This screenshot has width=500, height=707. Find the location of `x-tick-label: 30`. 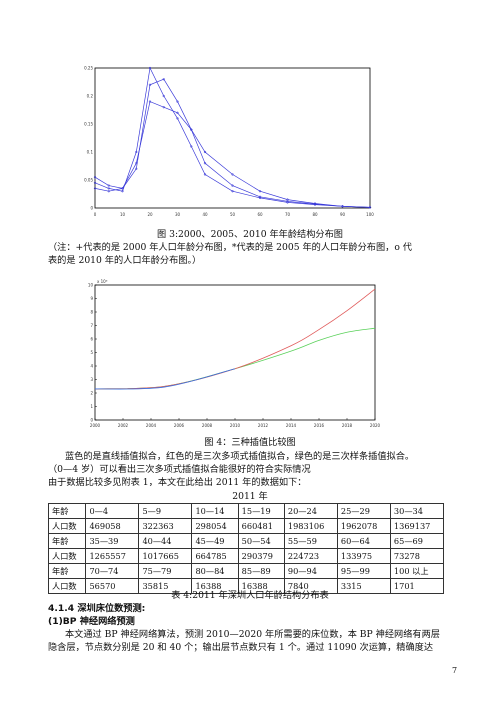

x-tick-label: 30 is located at coordinates (178, 214).